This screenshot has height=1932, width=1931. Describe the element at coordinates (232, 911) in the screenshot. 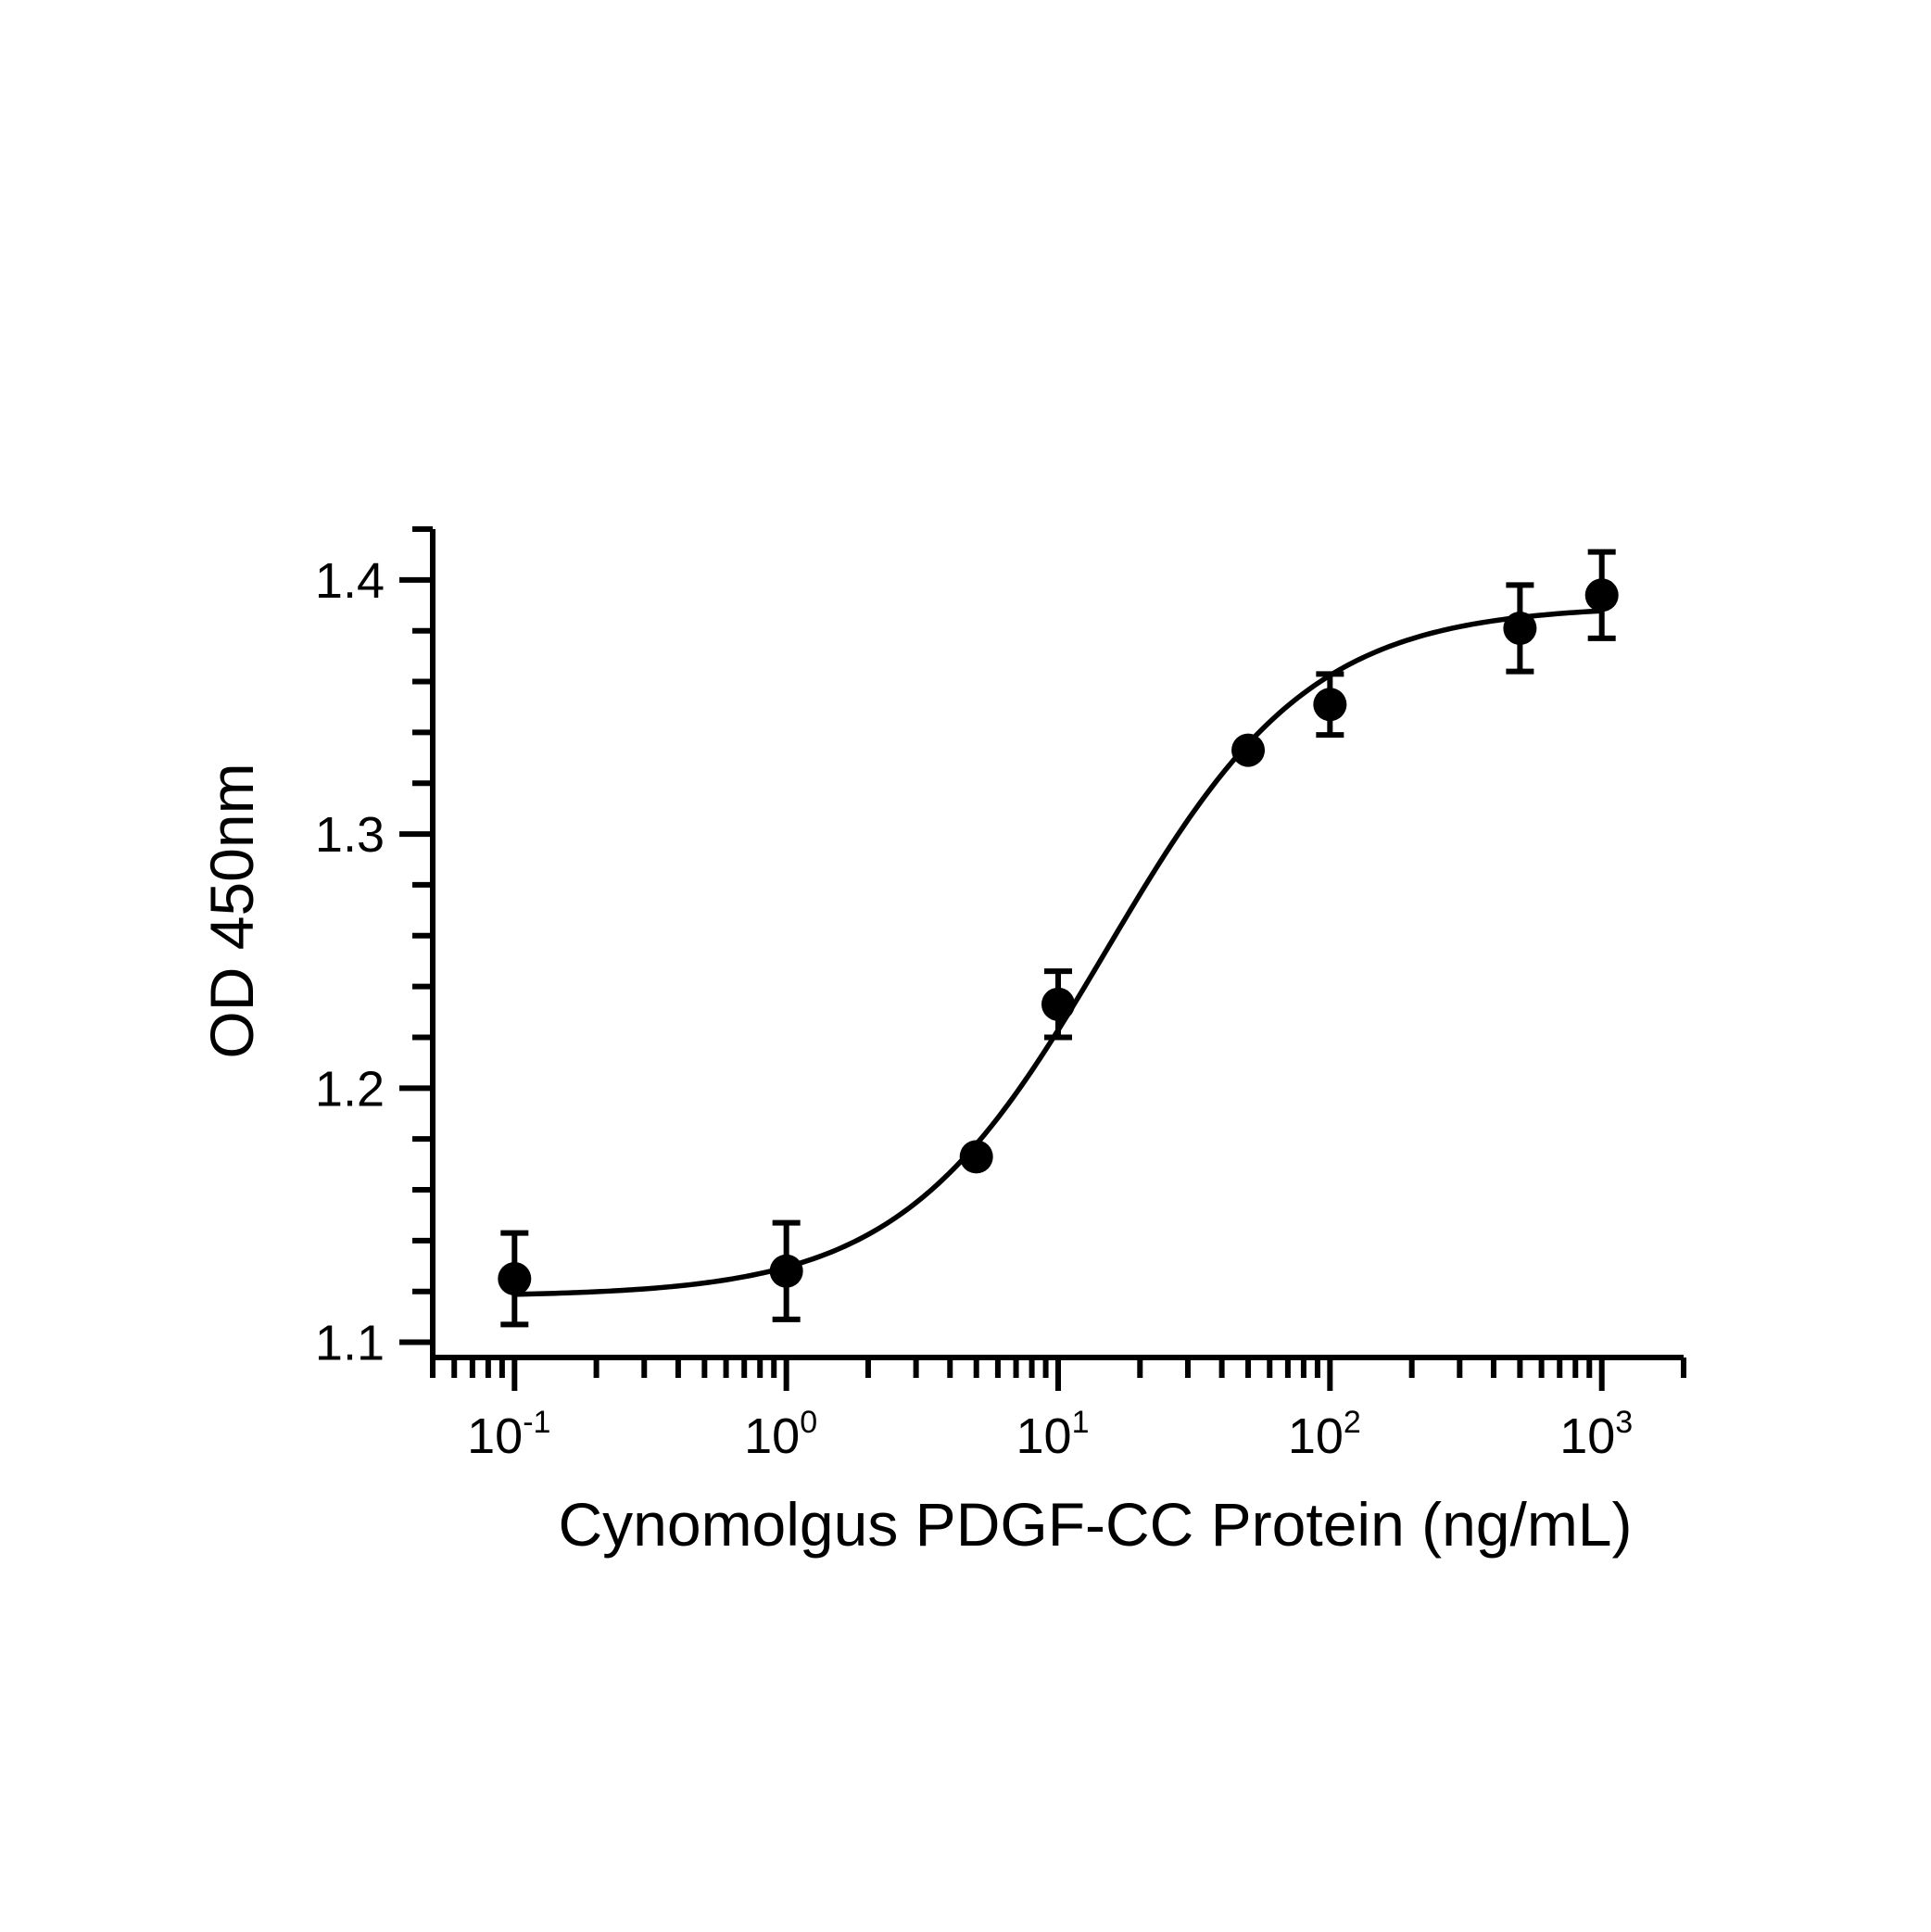

I see `y-axis-title: OD 450nm` at that location.